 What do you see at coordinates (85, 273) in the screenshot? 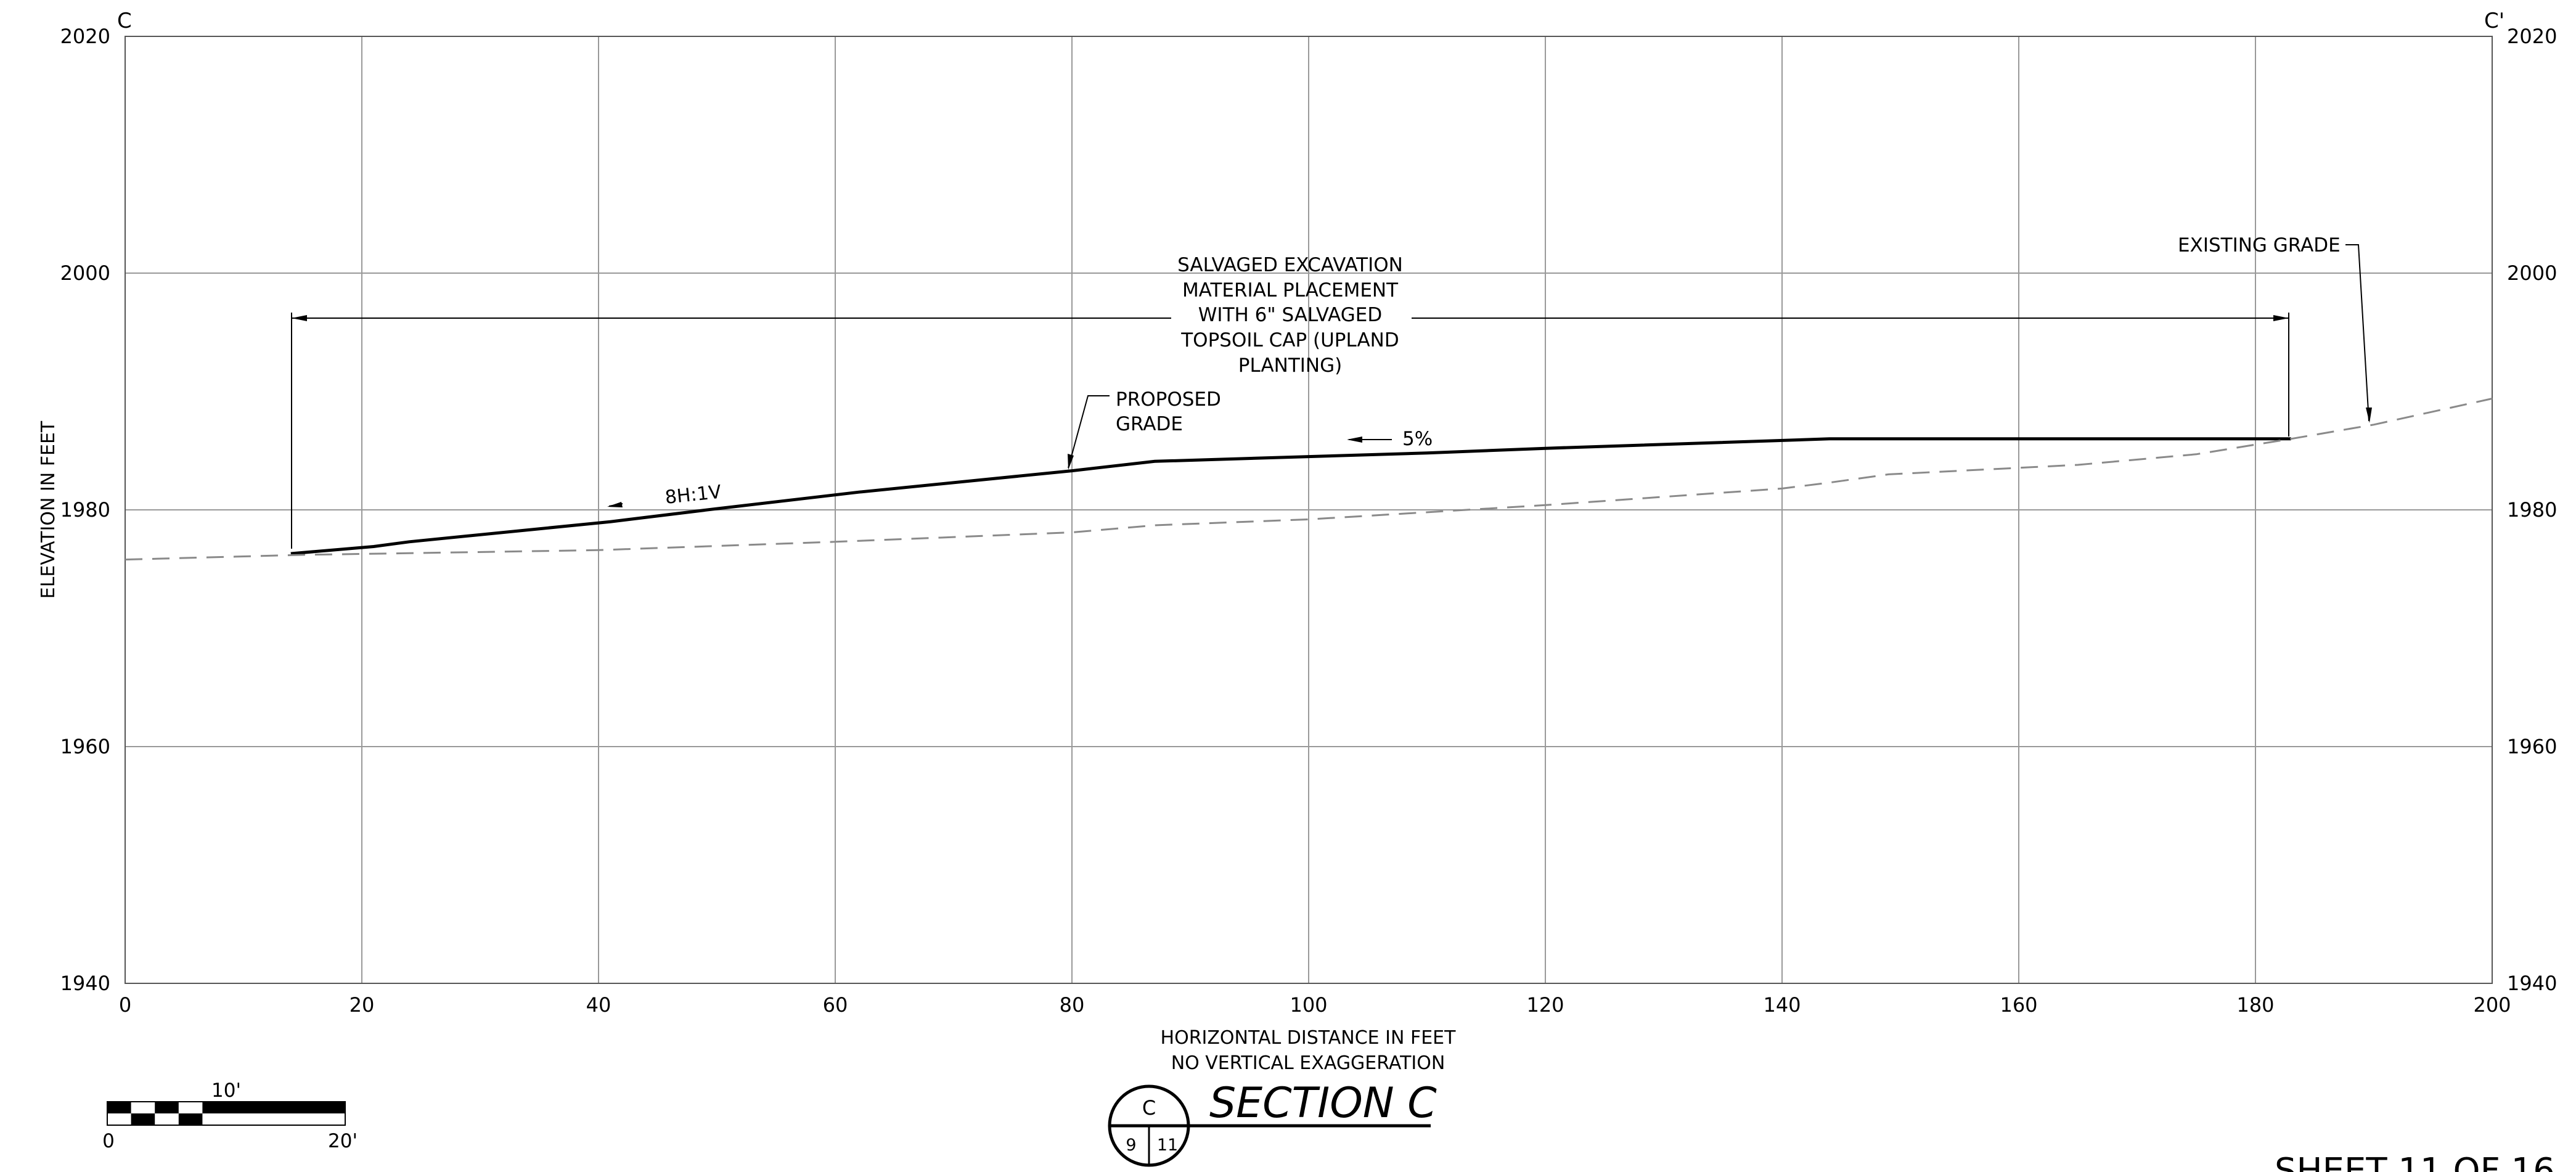
I see `y-tick-label-left: 2000` at bounding box center [85, 273].